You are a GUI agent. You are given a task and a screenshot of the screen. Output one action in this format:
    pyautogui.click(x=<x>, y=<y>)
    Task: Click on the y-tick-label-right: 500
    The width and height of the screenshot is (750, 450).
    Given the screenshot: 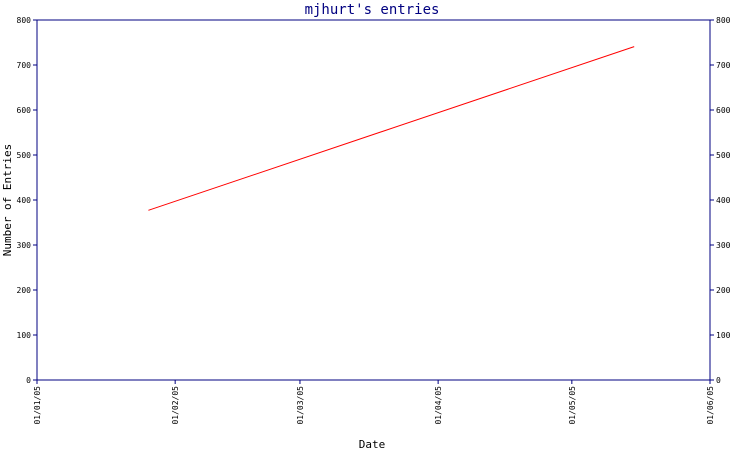 What is the action you would take?
    pyautogui.click(x=723, y=155)
    